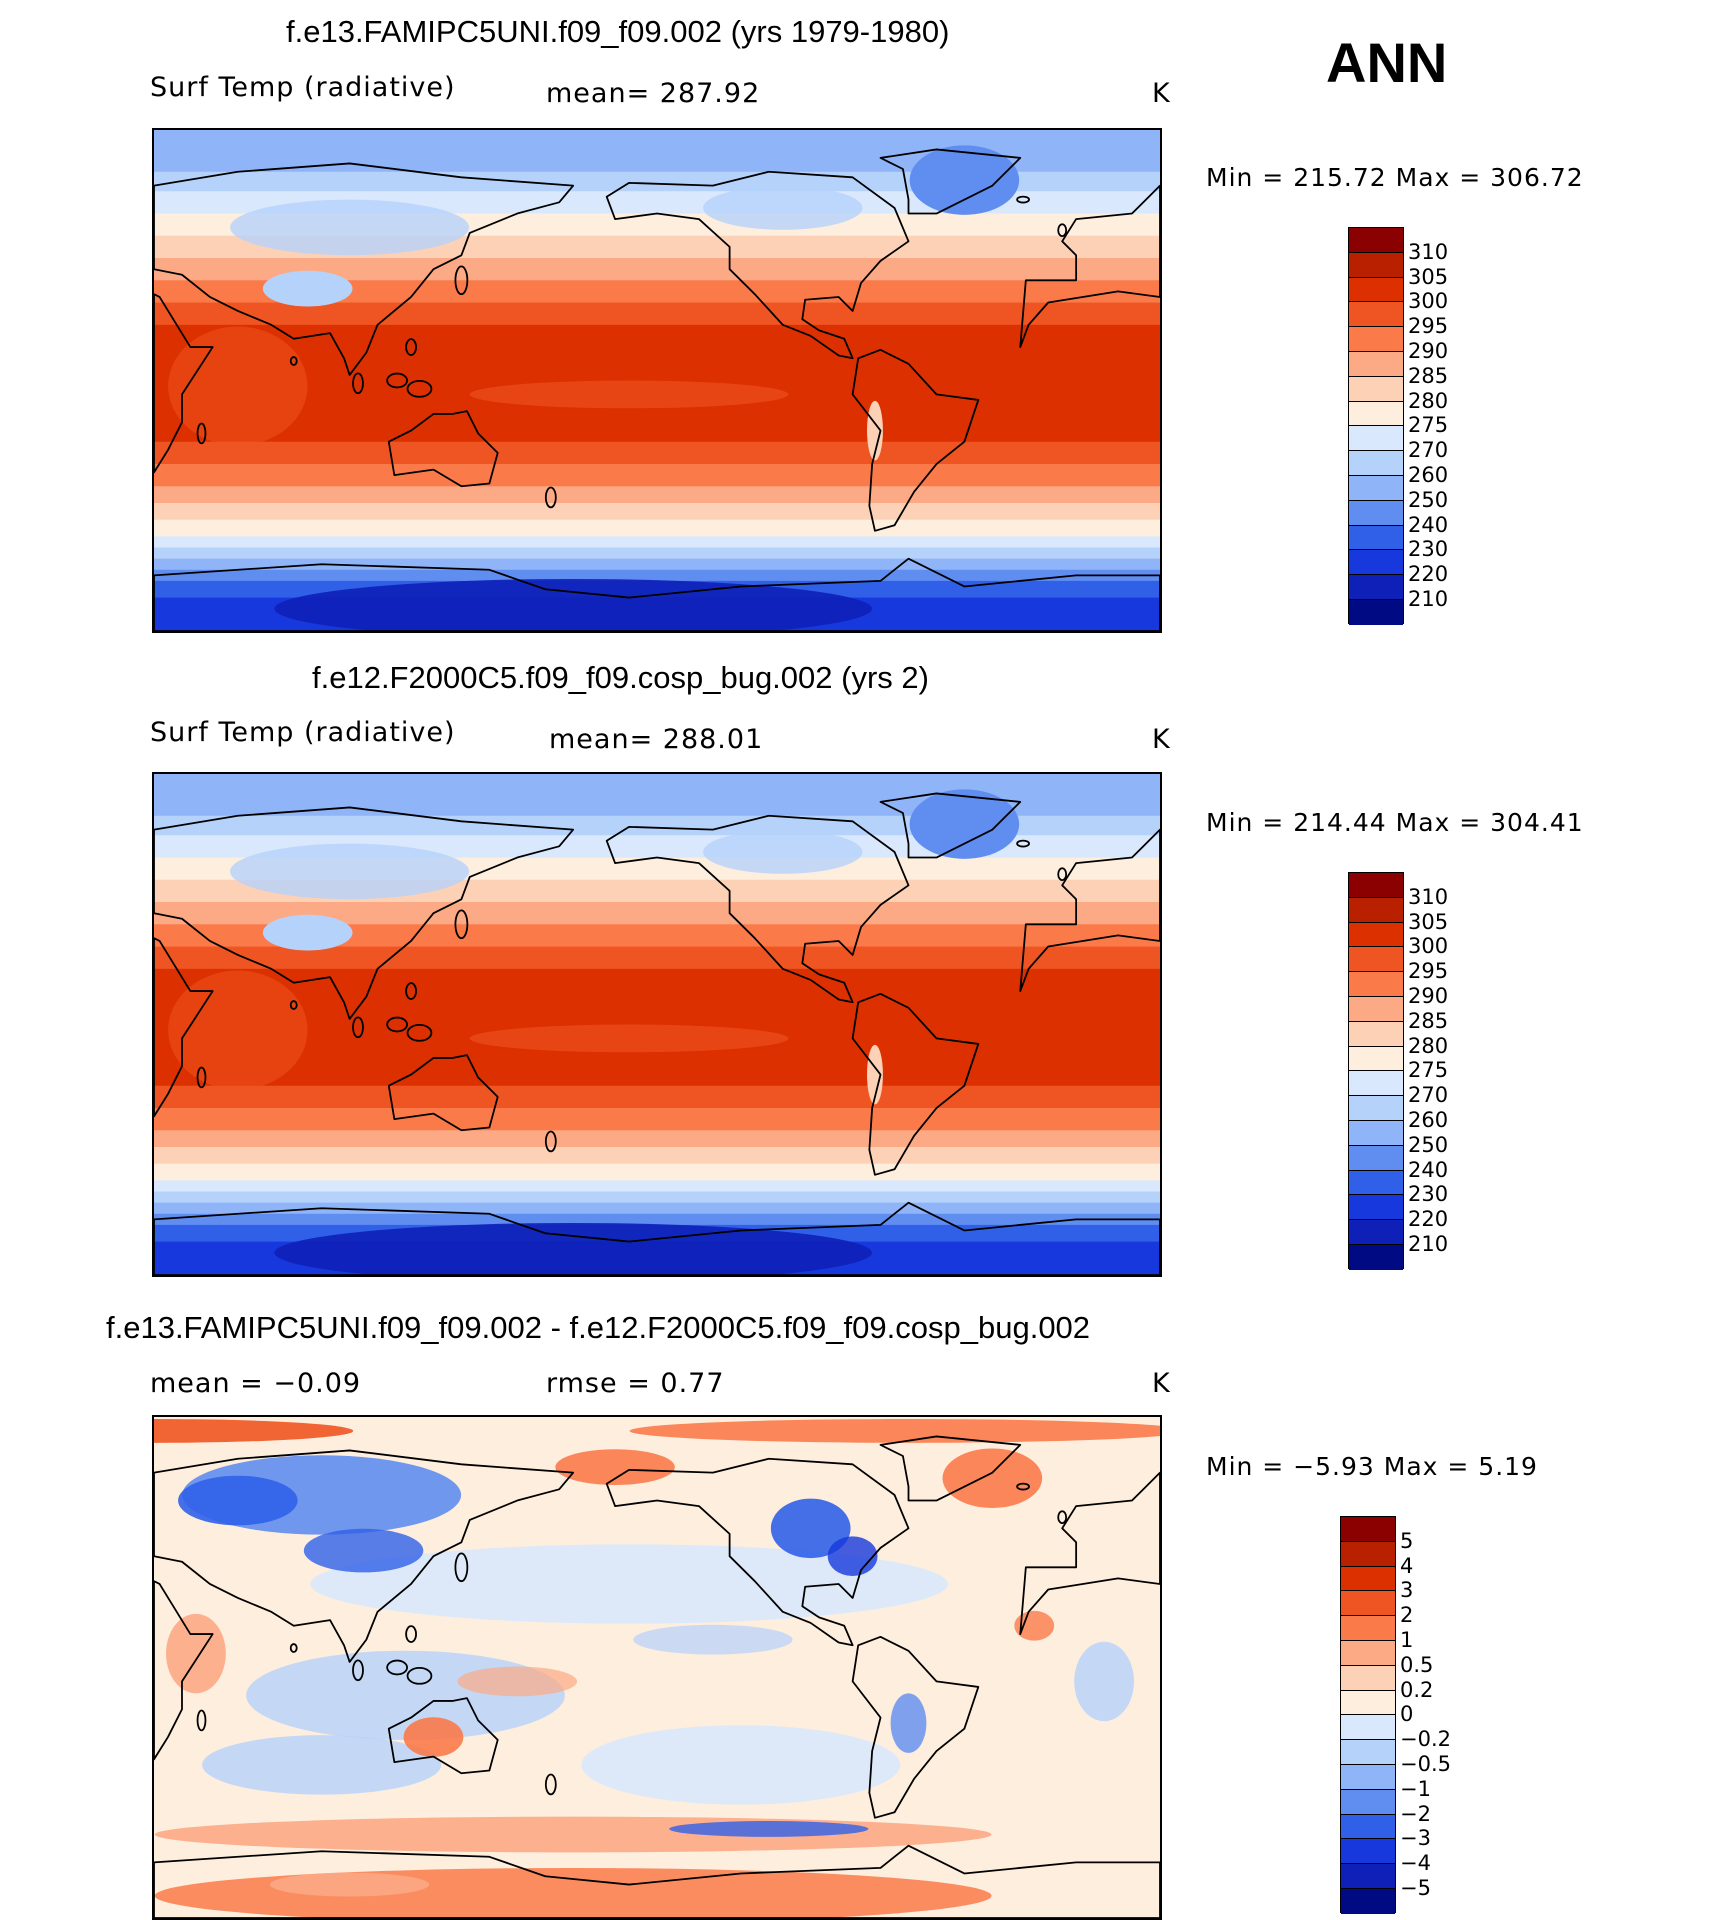  I want to click on colorbar-tick-label: 300, so click(1428, 301).